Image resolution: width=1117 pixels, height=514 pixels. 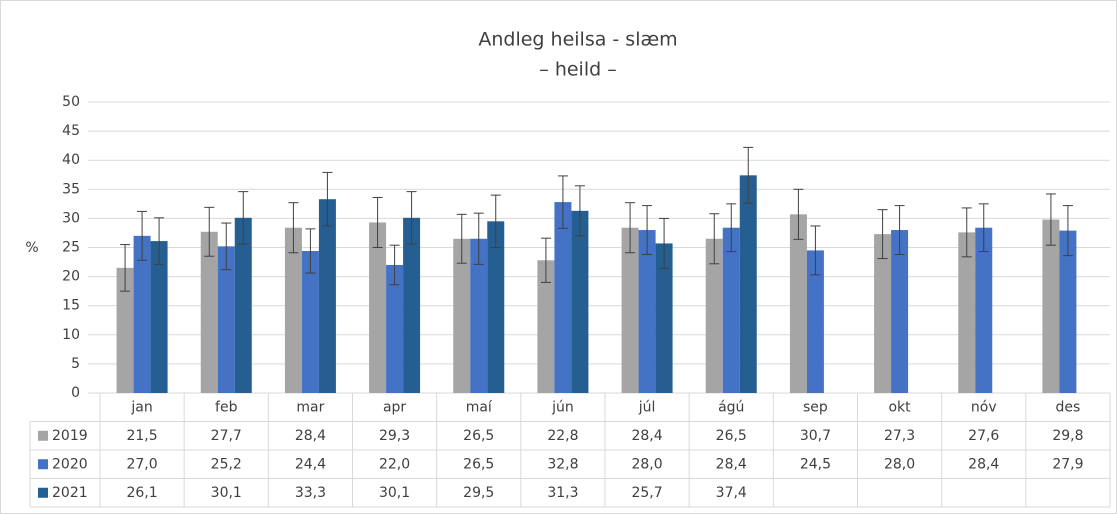 What do you see at coordinates (899, 407) in the screenshot?
I see `x-tick-label: okt` at bounding box center [899, 407].